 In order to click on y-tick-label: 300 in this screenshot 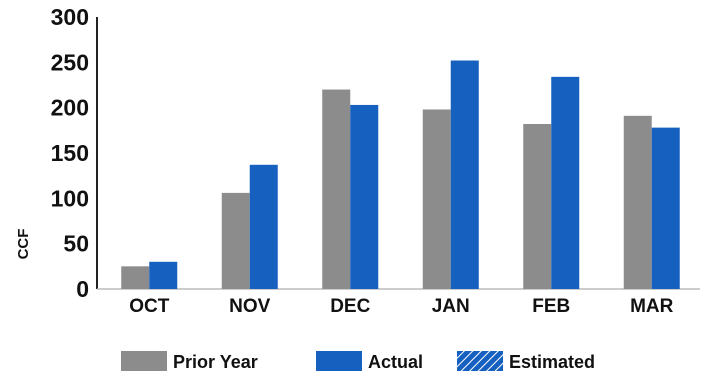, I will do `click(70, 17)`.